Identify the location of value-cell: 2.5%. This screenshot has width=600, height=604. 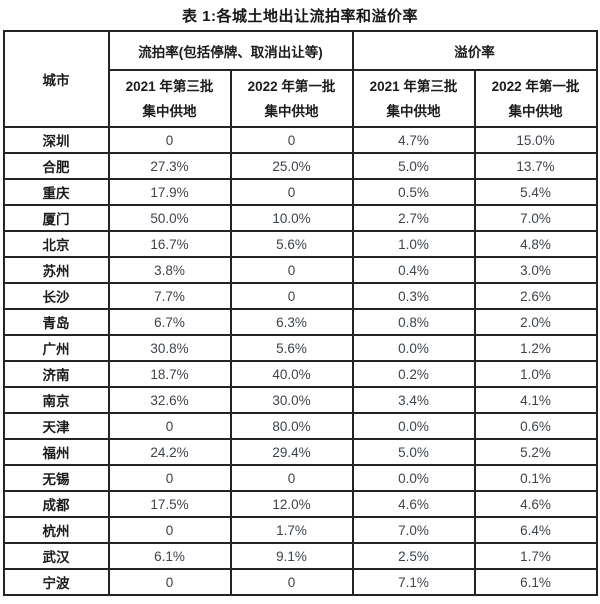
(413, 556).